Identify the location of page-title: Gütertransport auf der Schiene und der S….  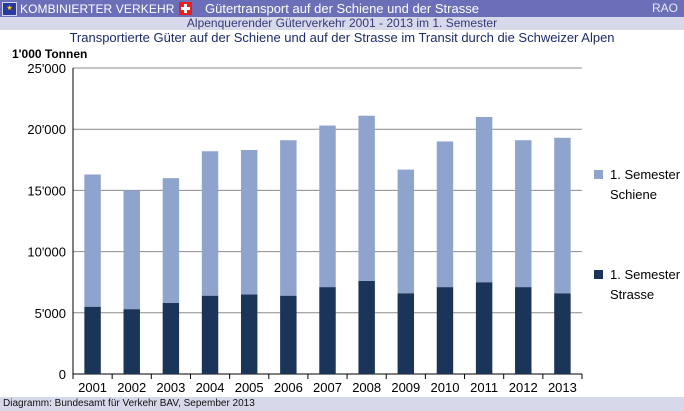
(342, 8).